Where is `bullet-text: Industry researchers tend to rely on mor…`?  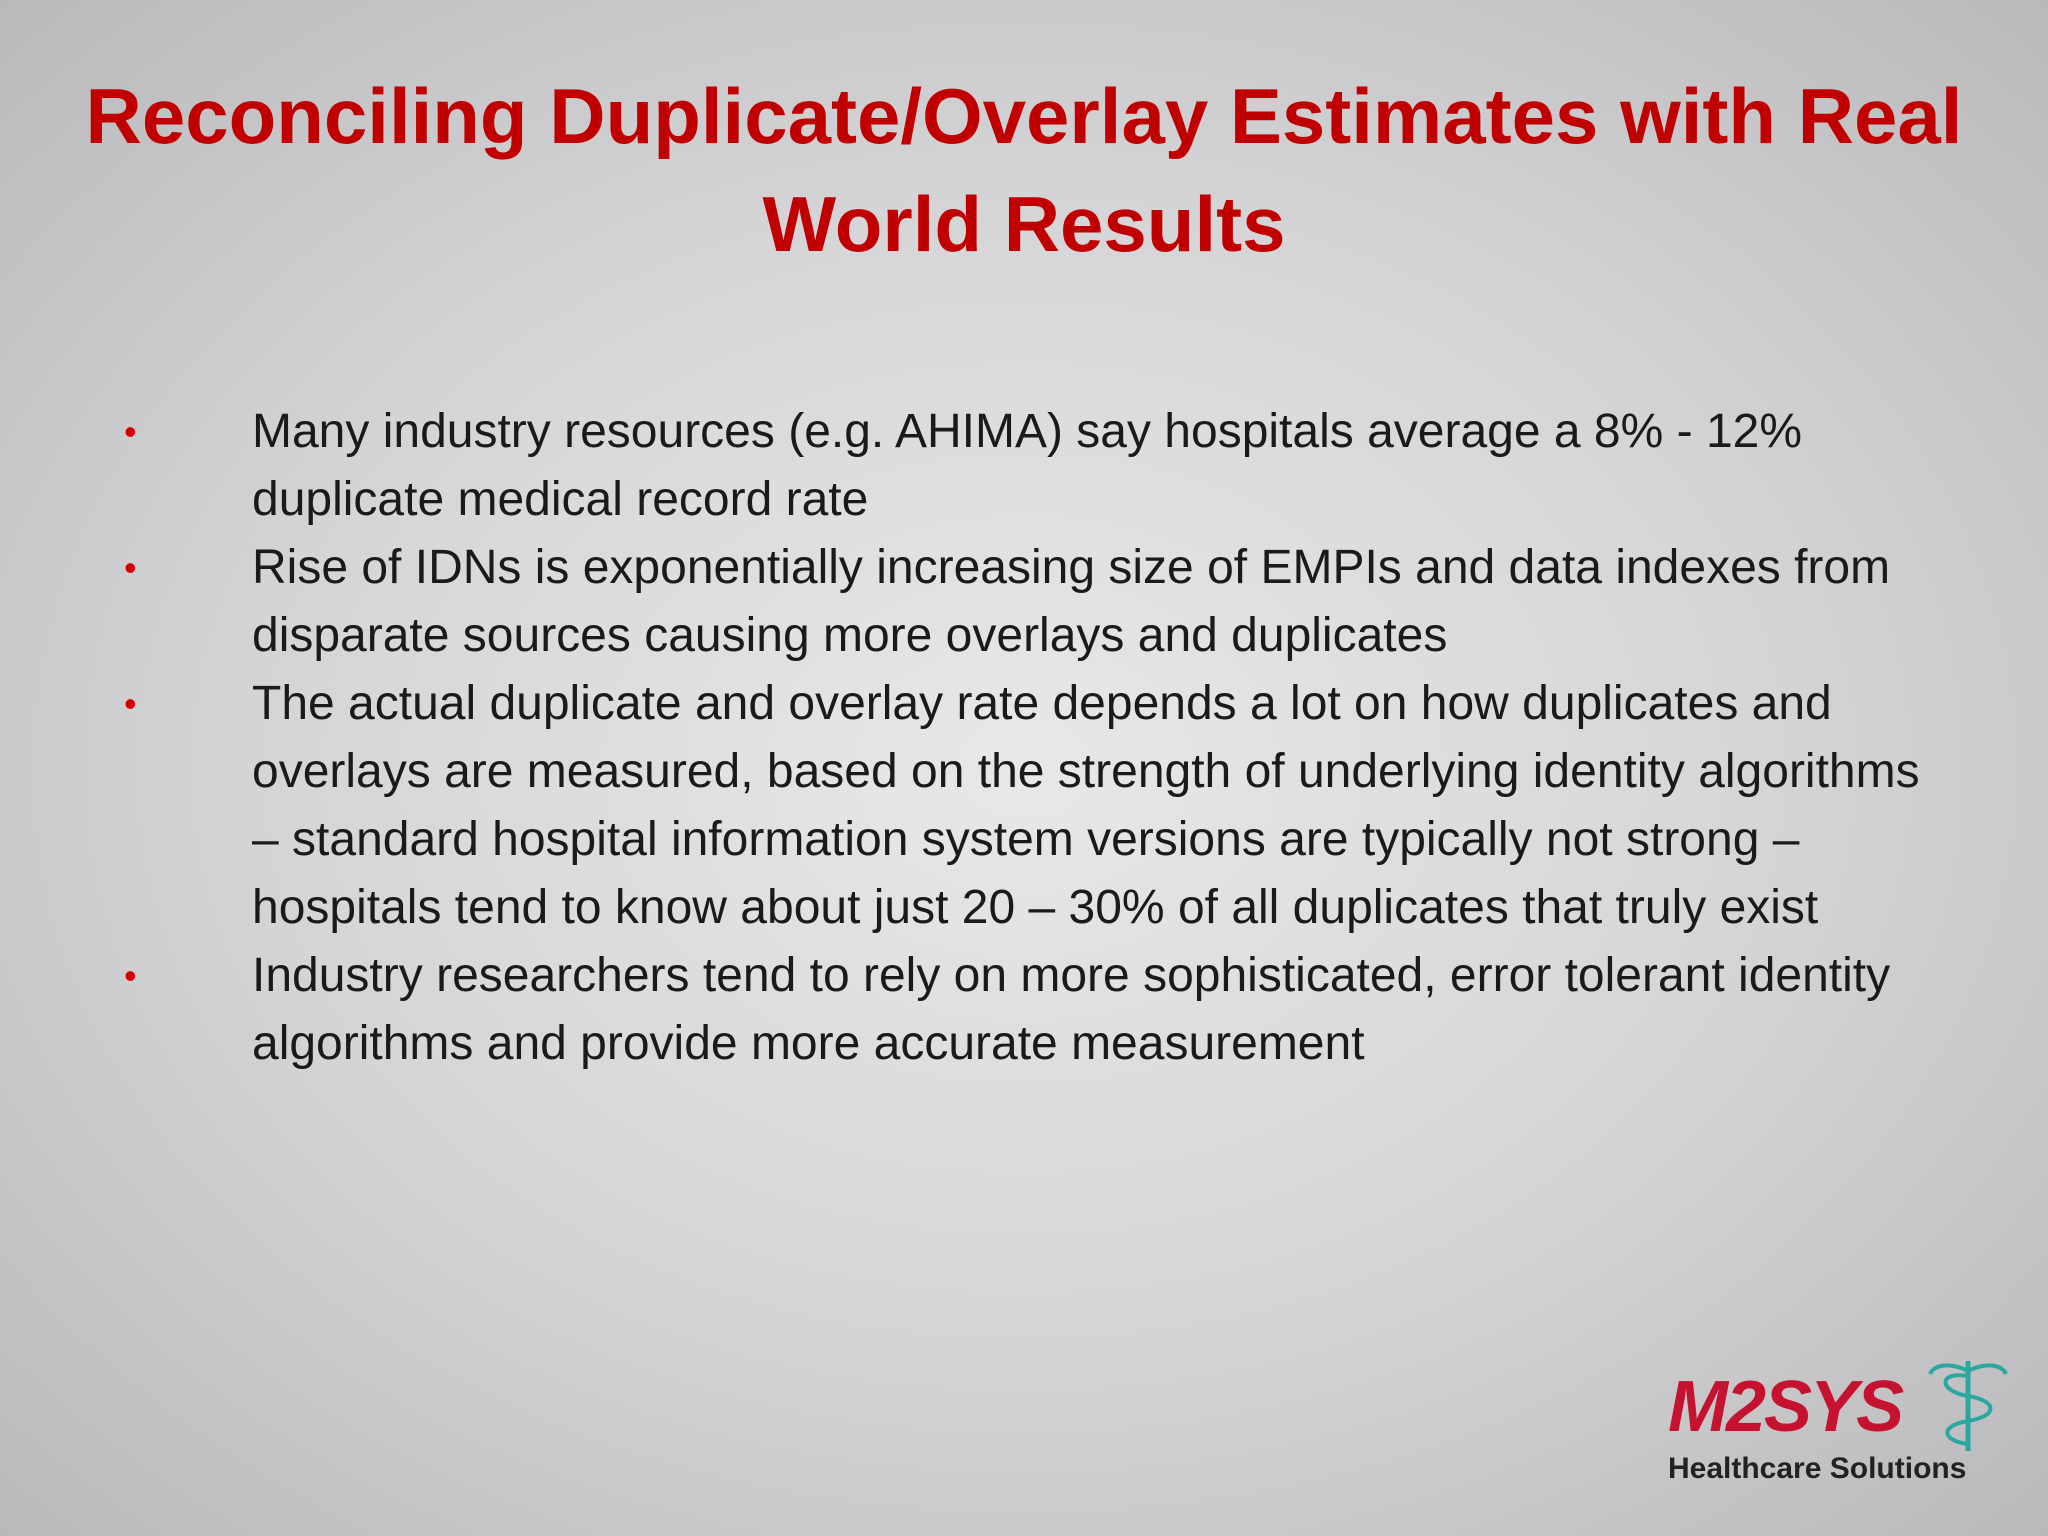
bullet-text: Industry researchers tend to rely on mor… is located at coordinates (1071, 1009).